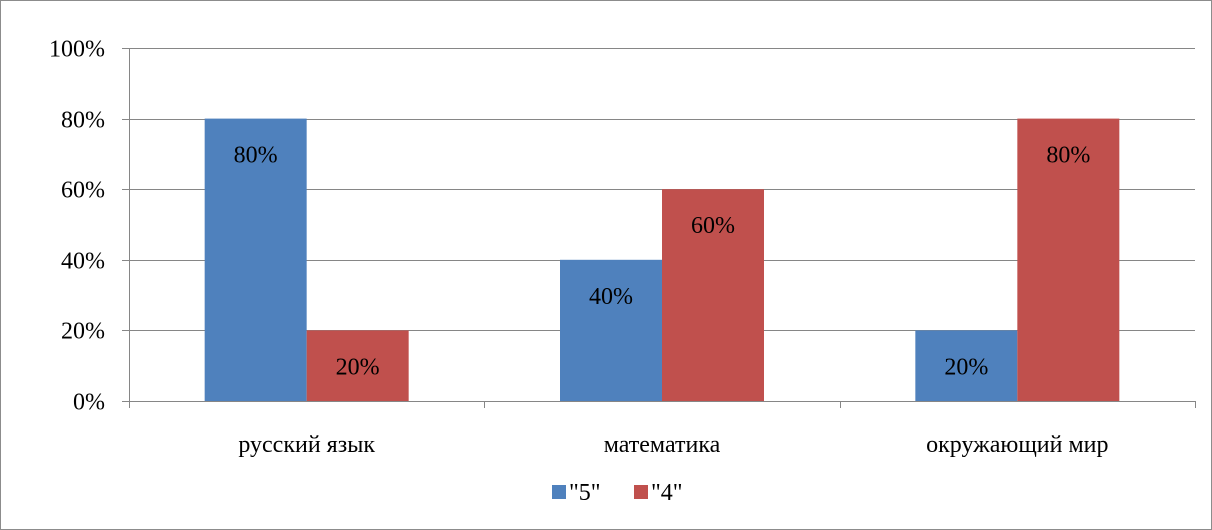  Describe the element at coordinates (77, 226) in the screenshot. I see `y-tick-labels: 0% 20% 40% 60% 80% 100%` at that location.